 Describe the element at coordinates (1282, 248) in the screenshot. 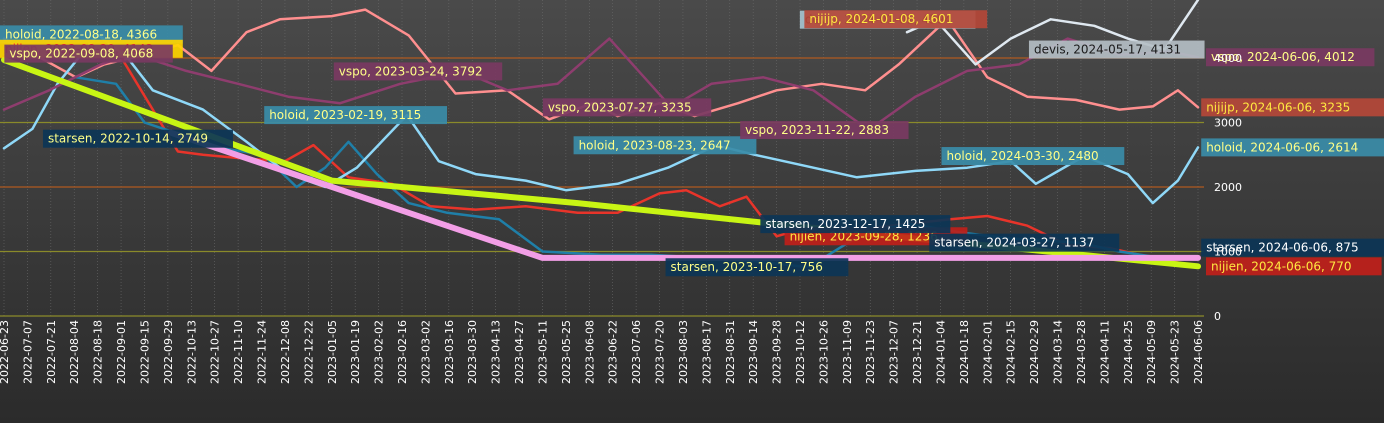

I see `data-label-text: starsen, 2024-06-06, 875` at that location.